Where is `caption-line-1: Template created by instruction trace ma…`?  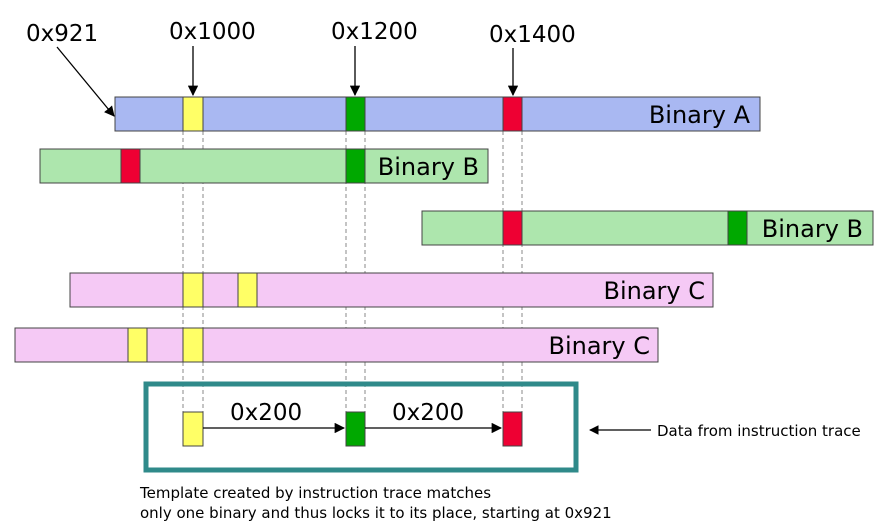 caption-line-1: Template created by instruction trace ma… is located at coordinates (315, 493).